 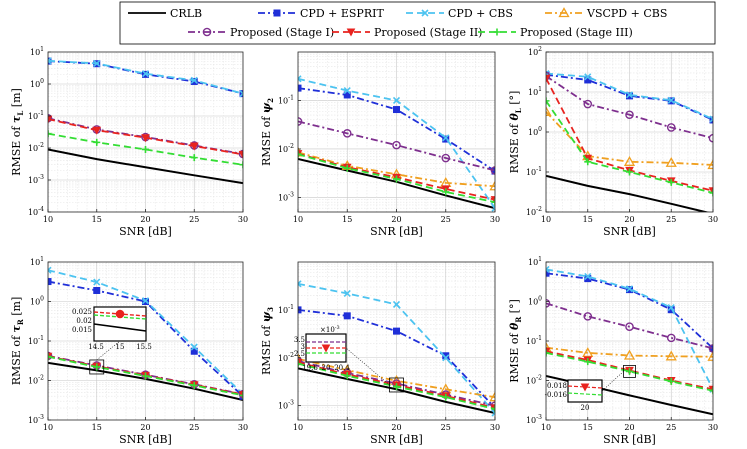 I want to click on inset-theta-r: 0.018-0.016 20, so click(x=590, y=388).